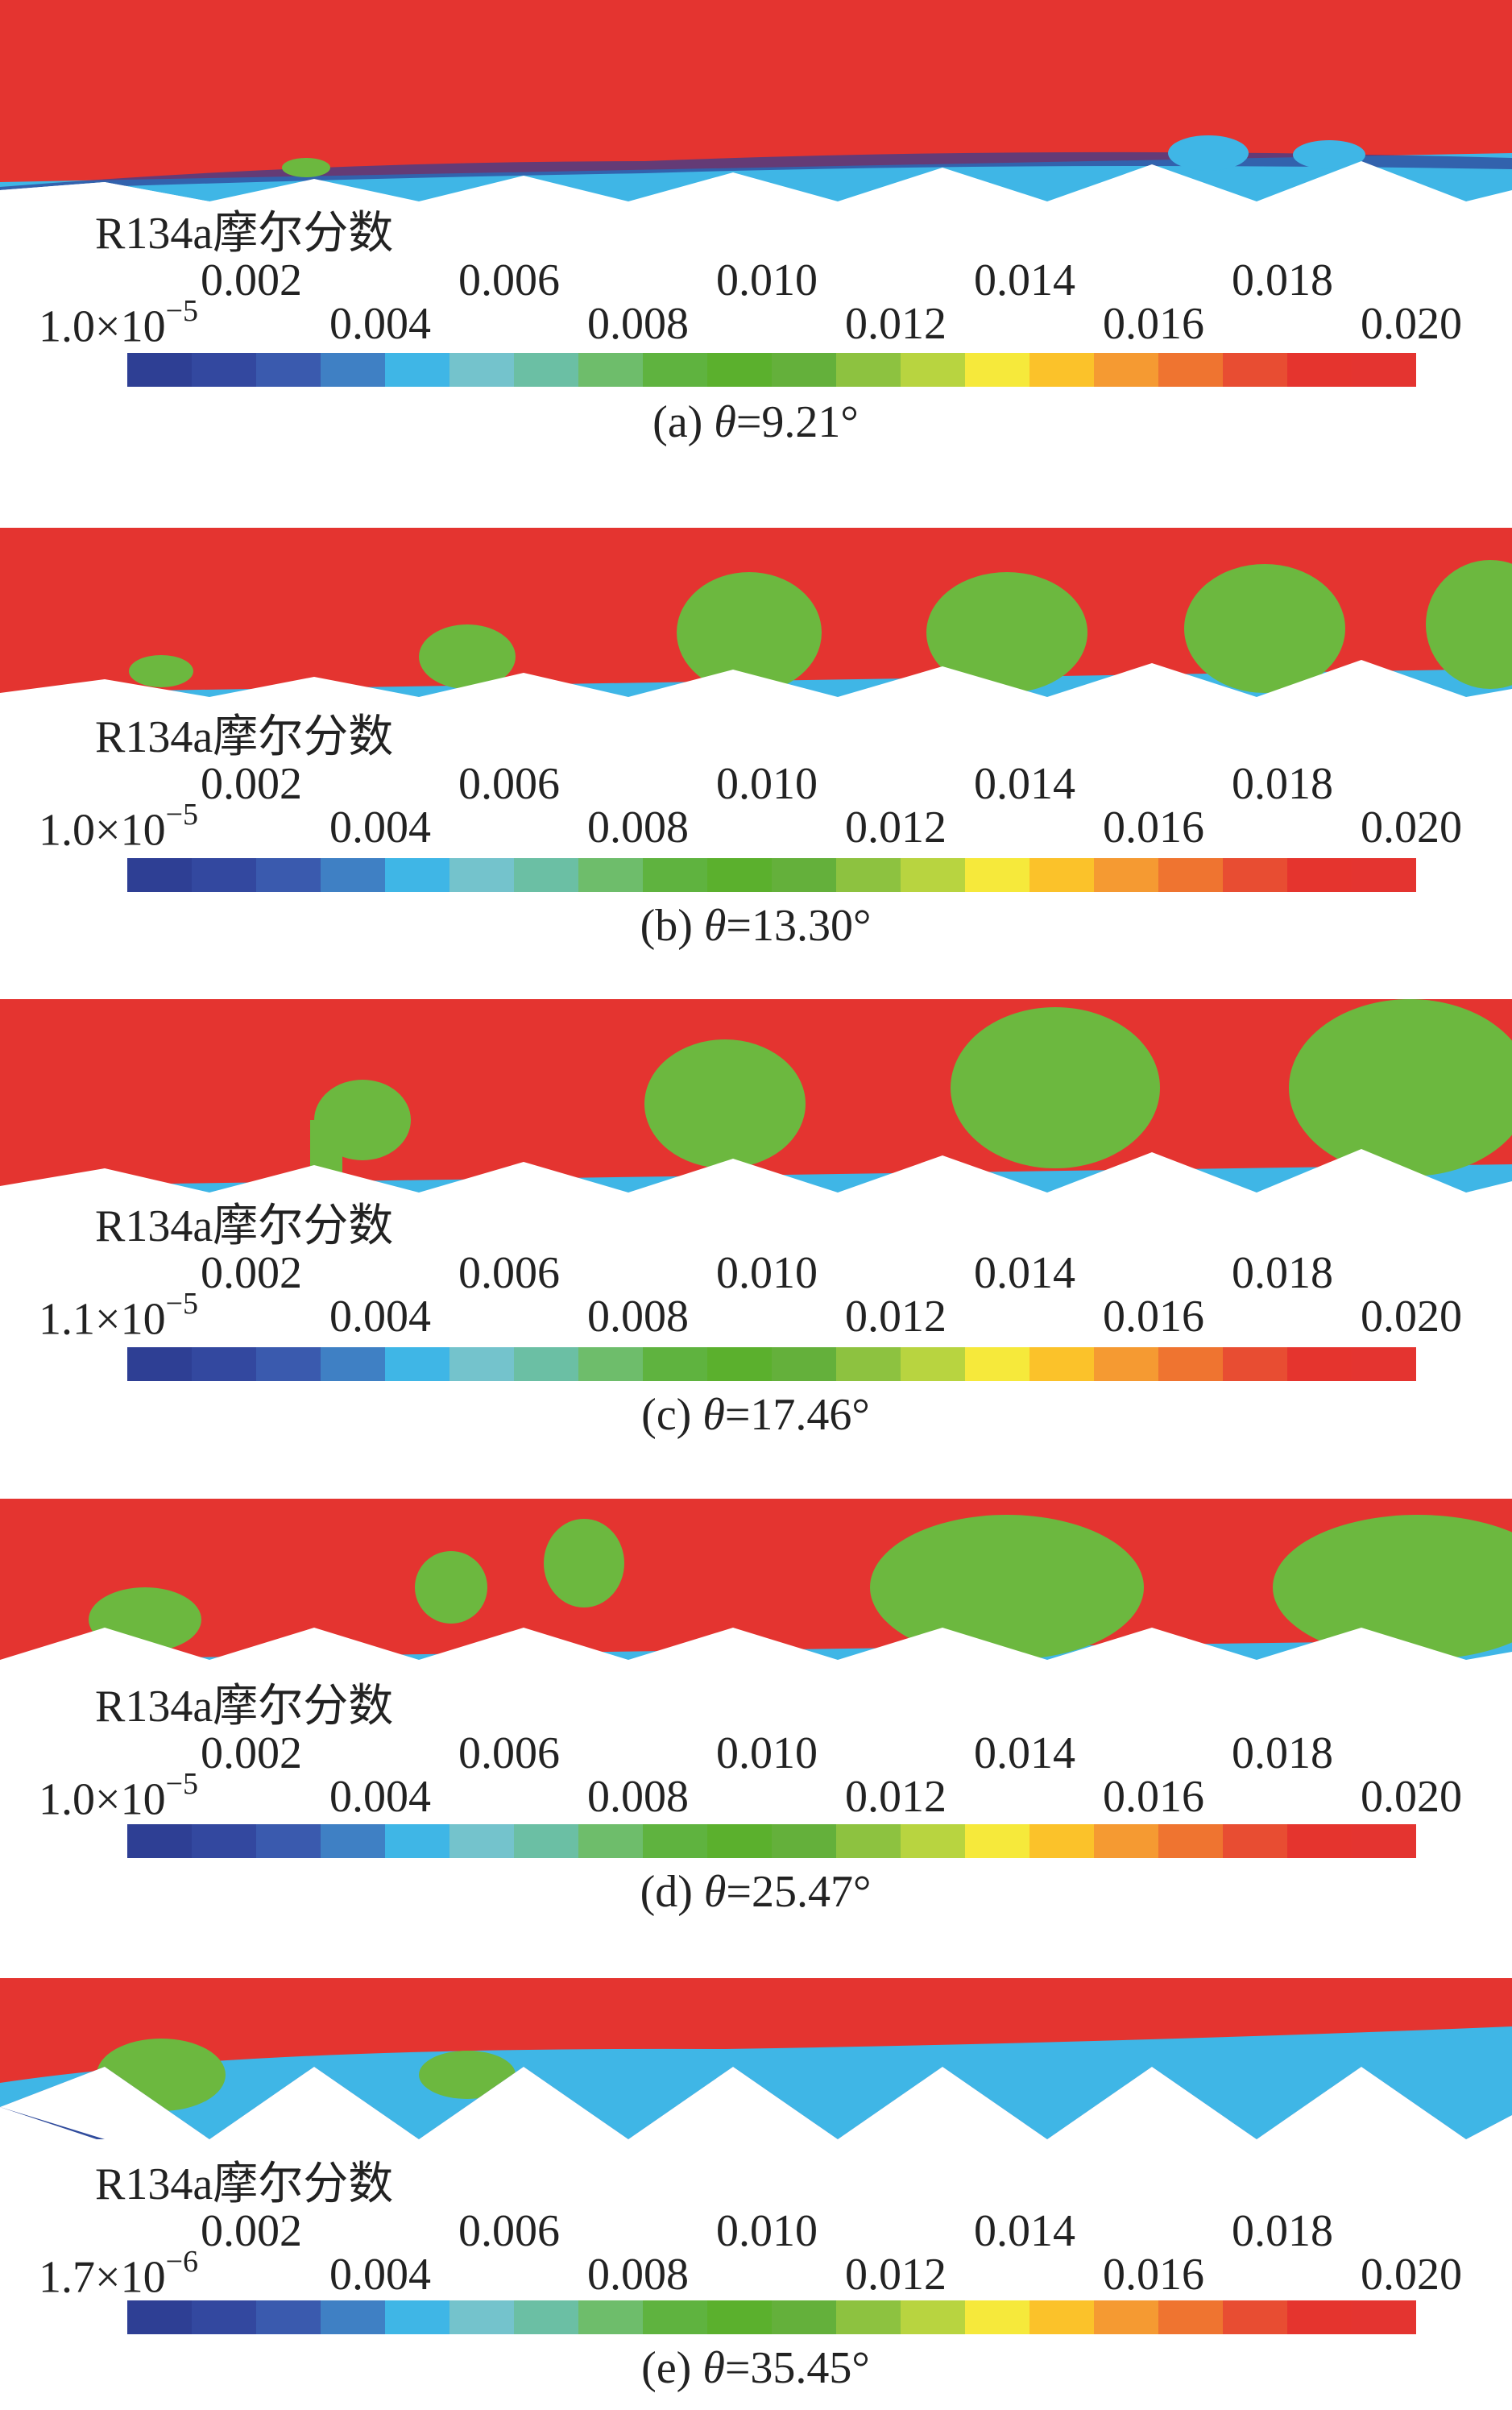 This screenshot has width=1512, height=2410. What do you see at coordinates (756, 2058) in the screenshot?
I see `concentration-field-e` at bounding box center [756, 2058].